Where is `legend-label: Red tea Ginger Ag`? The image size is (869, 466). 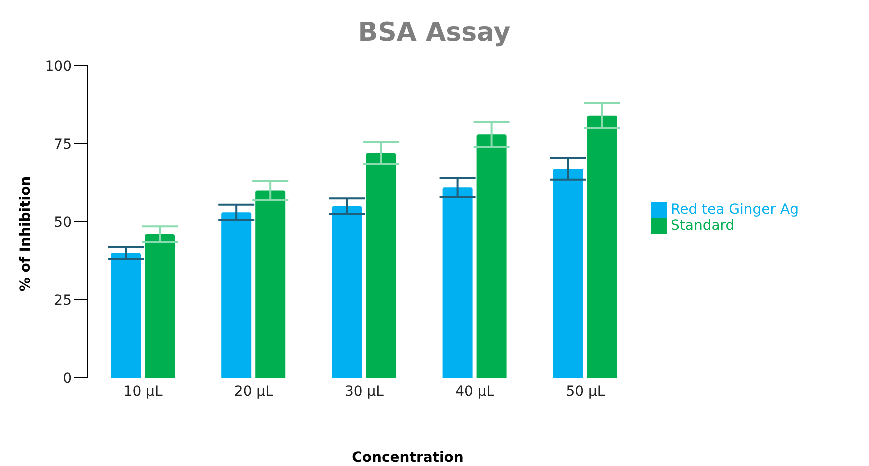 legend-label: Red tea Ginger Ag is located at coordinates (735, 210).